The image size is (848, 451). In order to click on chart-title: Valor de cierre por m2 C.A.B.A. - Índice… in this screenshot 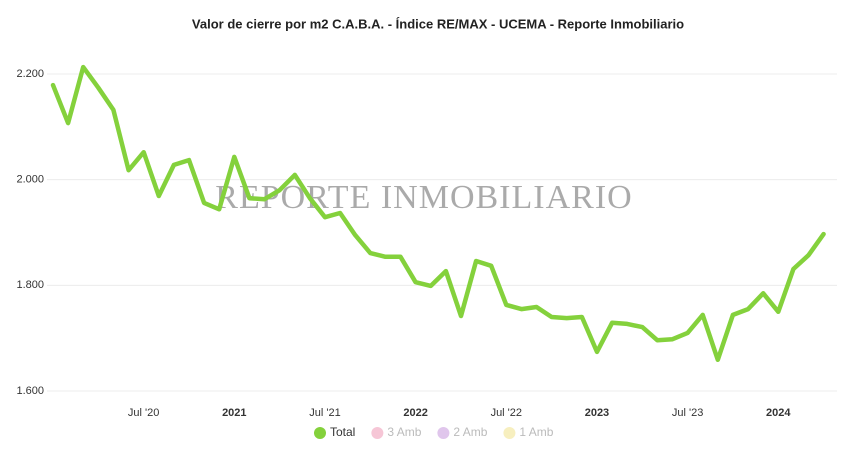, I will do `click(438, 23)`.